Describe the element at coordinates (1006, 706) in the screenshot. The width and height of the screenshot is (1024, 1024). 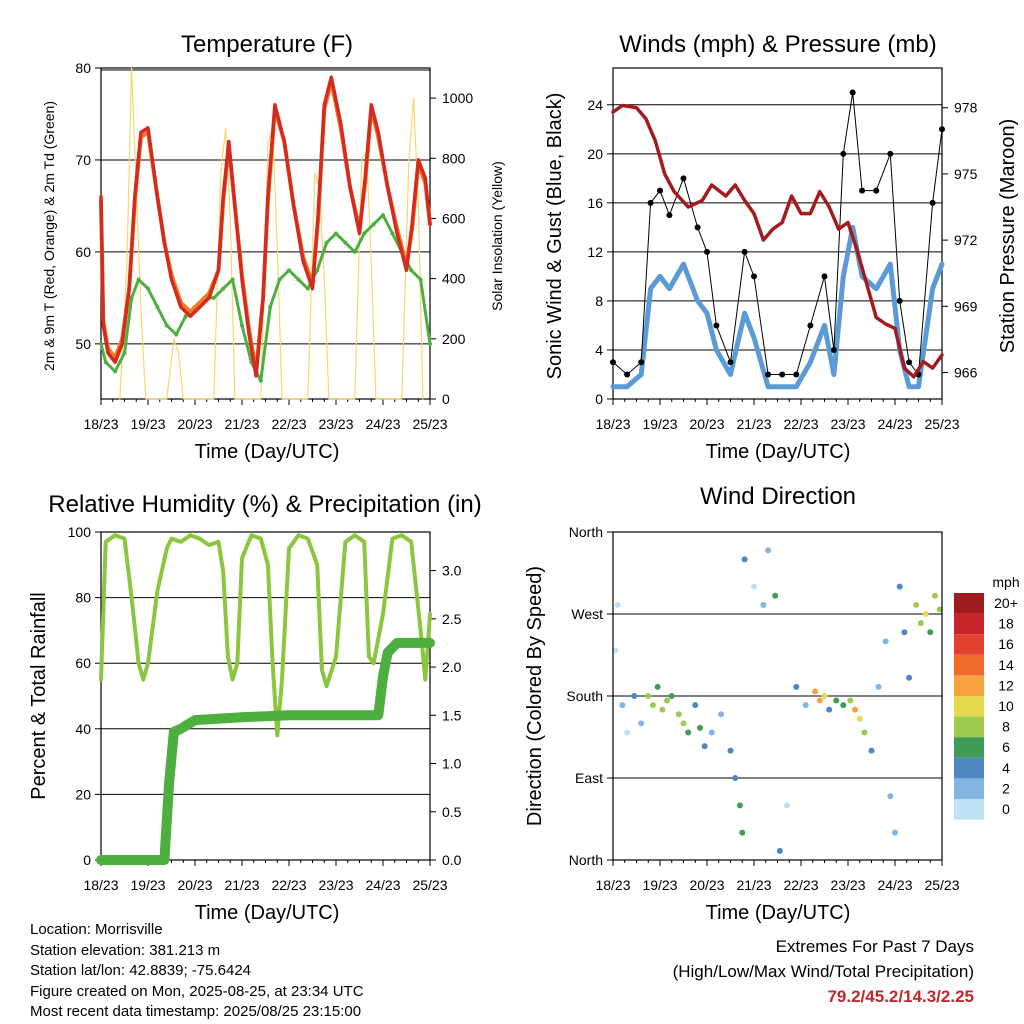
I see `colorbar-label: 10` at that location.